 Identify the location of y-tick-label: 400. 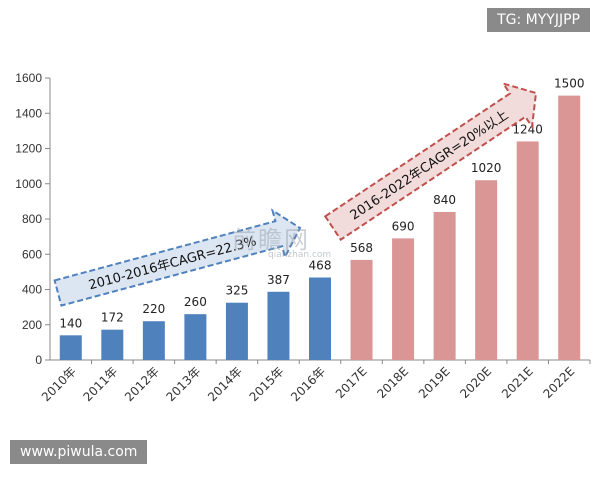
(32, 290).